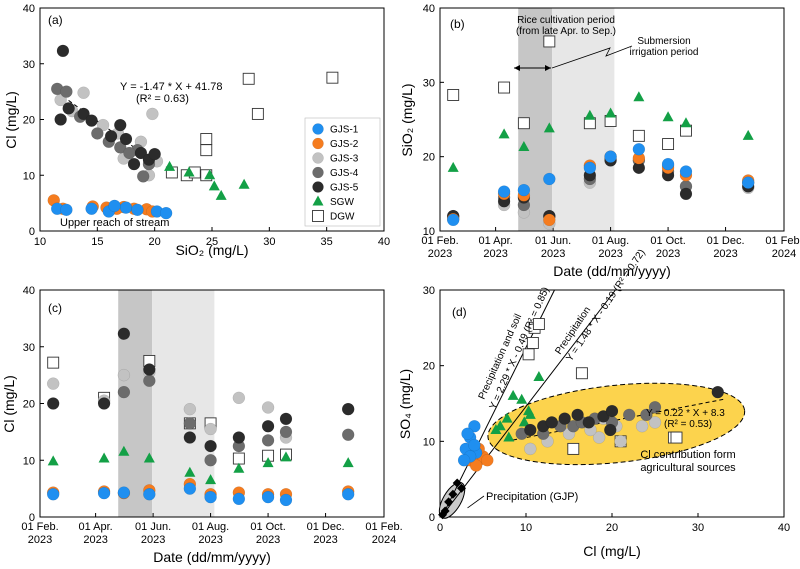 The height and width of the screenshot is (569, 800). Describe the element at coordinates (553, 241) in the screenshot. I see `panel-b-xtick-label: 01 Jun.` at that location.